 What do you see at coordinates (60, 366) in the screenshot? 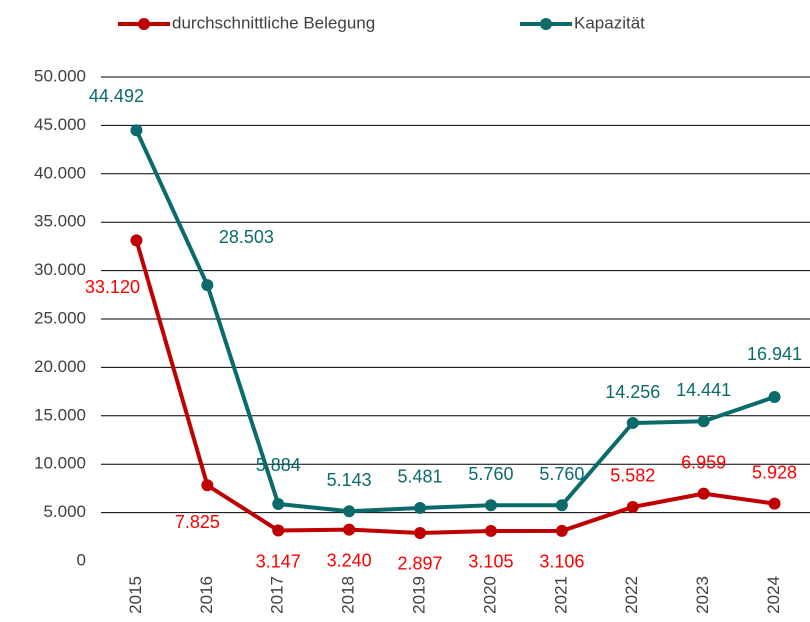
I see `y-tick-label: 20.000` at bounding box center [60, 366].